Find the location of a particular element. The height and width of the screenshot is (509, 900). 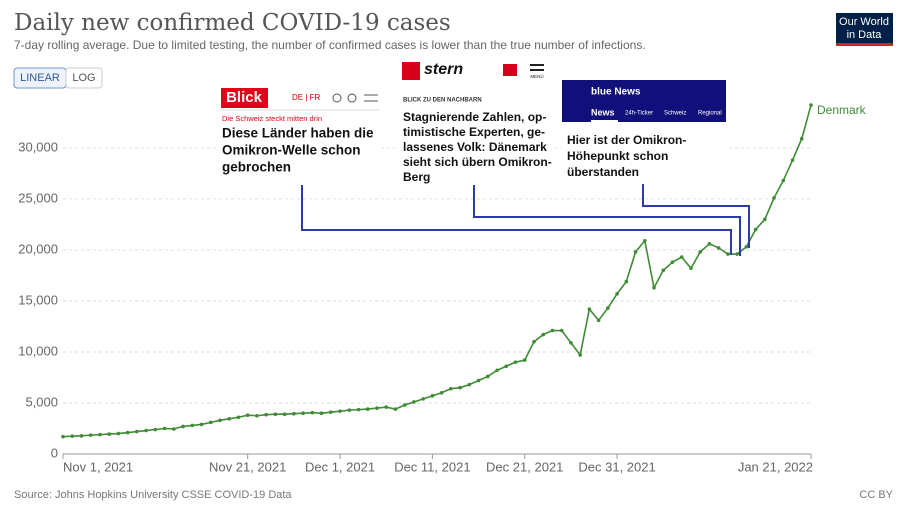

nav: DE | FR is located at coordinates (306, 97).